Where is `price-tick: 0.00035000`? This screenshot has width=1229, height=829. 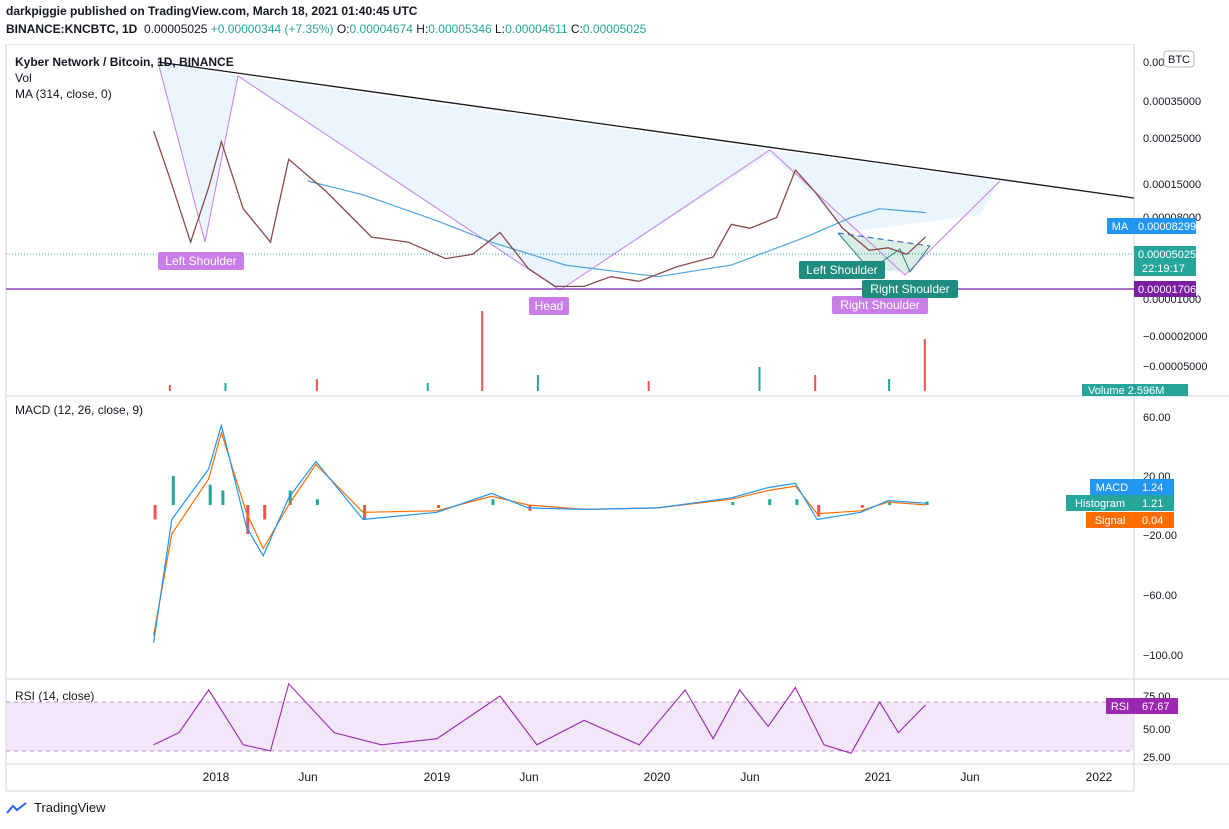
price-tick: 0.00035000 is located at coordinates (1172, 102).